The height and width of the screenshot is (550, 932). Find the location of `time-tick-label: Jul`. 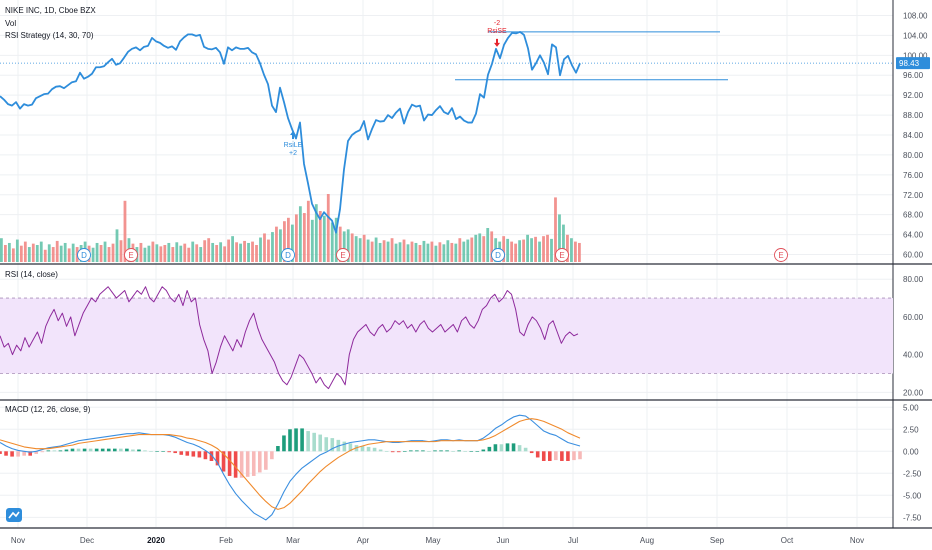

time-tick-label: Jul is located at coordinates (573, 540).